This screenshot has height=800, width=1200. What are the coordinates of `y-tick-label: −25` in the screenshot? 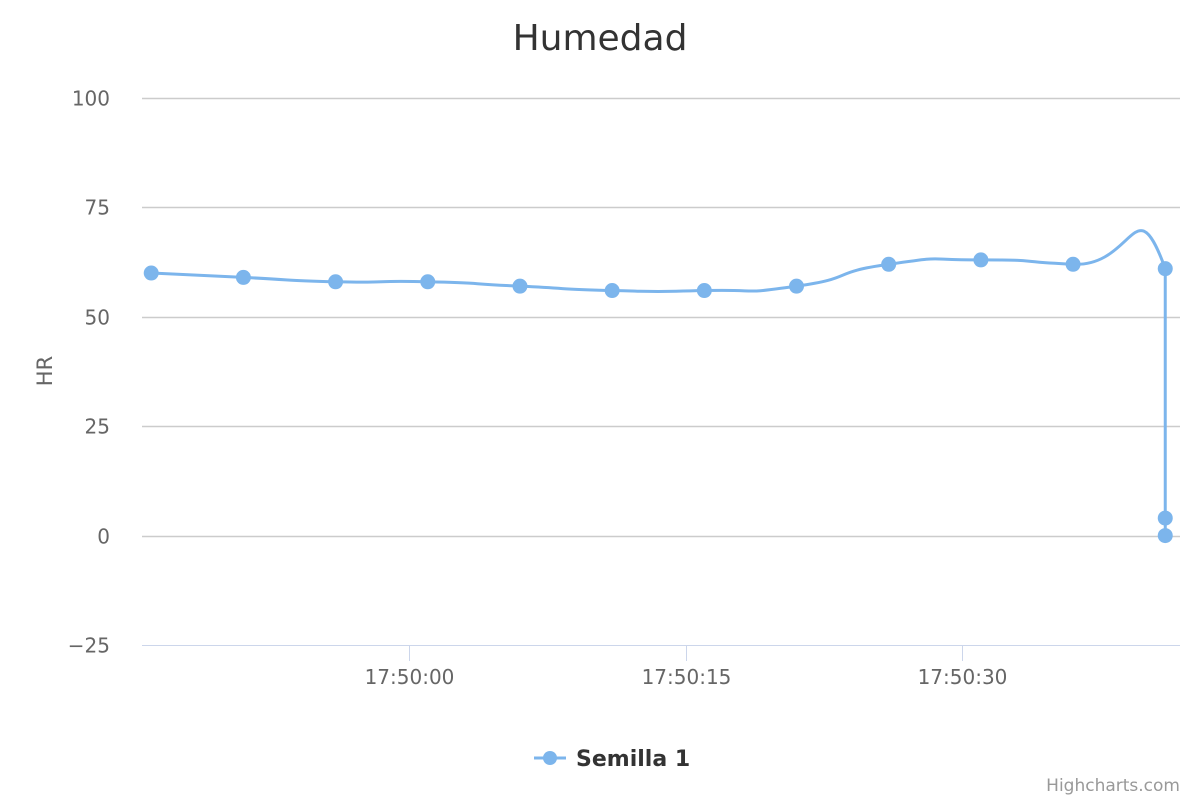 It's located at (89, 646).